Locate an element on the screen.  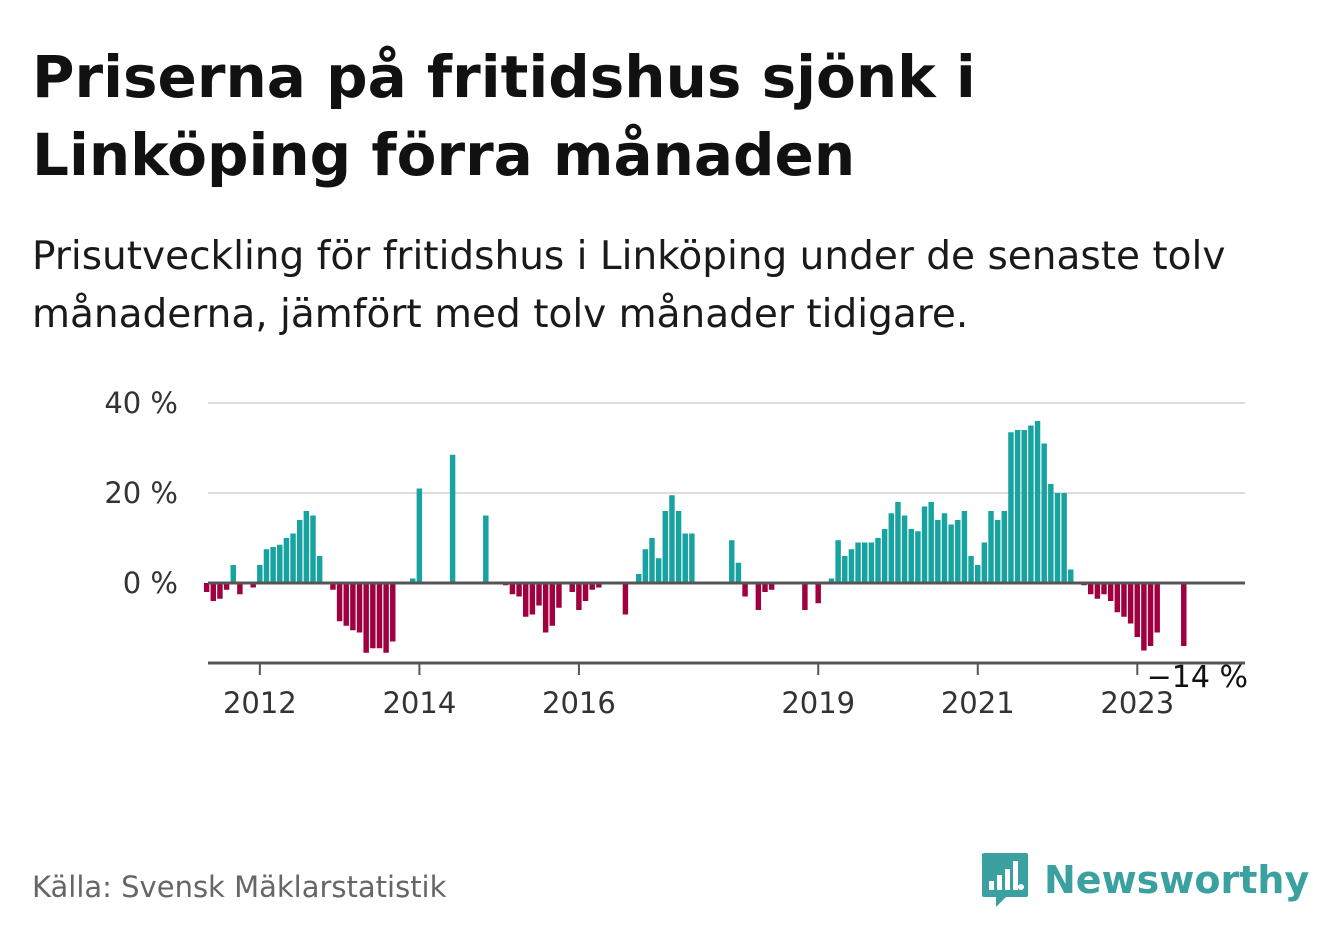
x-tick-label: 2019 is located at coordinates (818, 703).